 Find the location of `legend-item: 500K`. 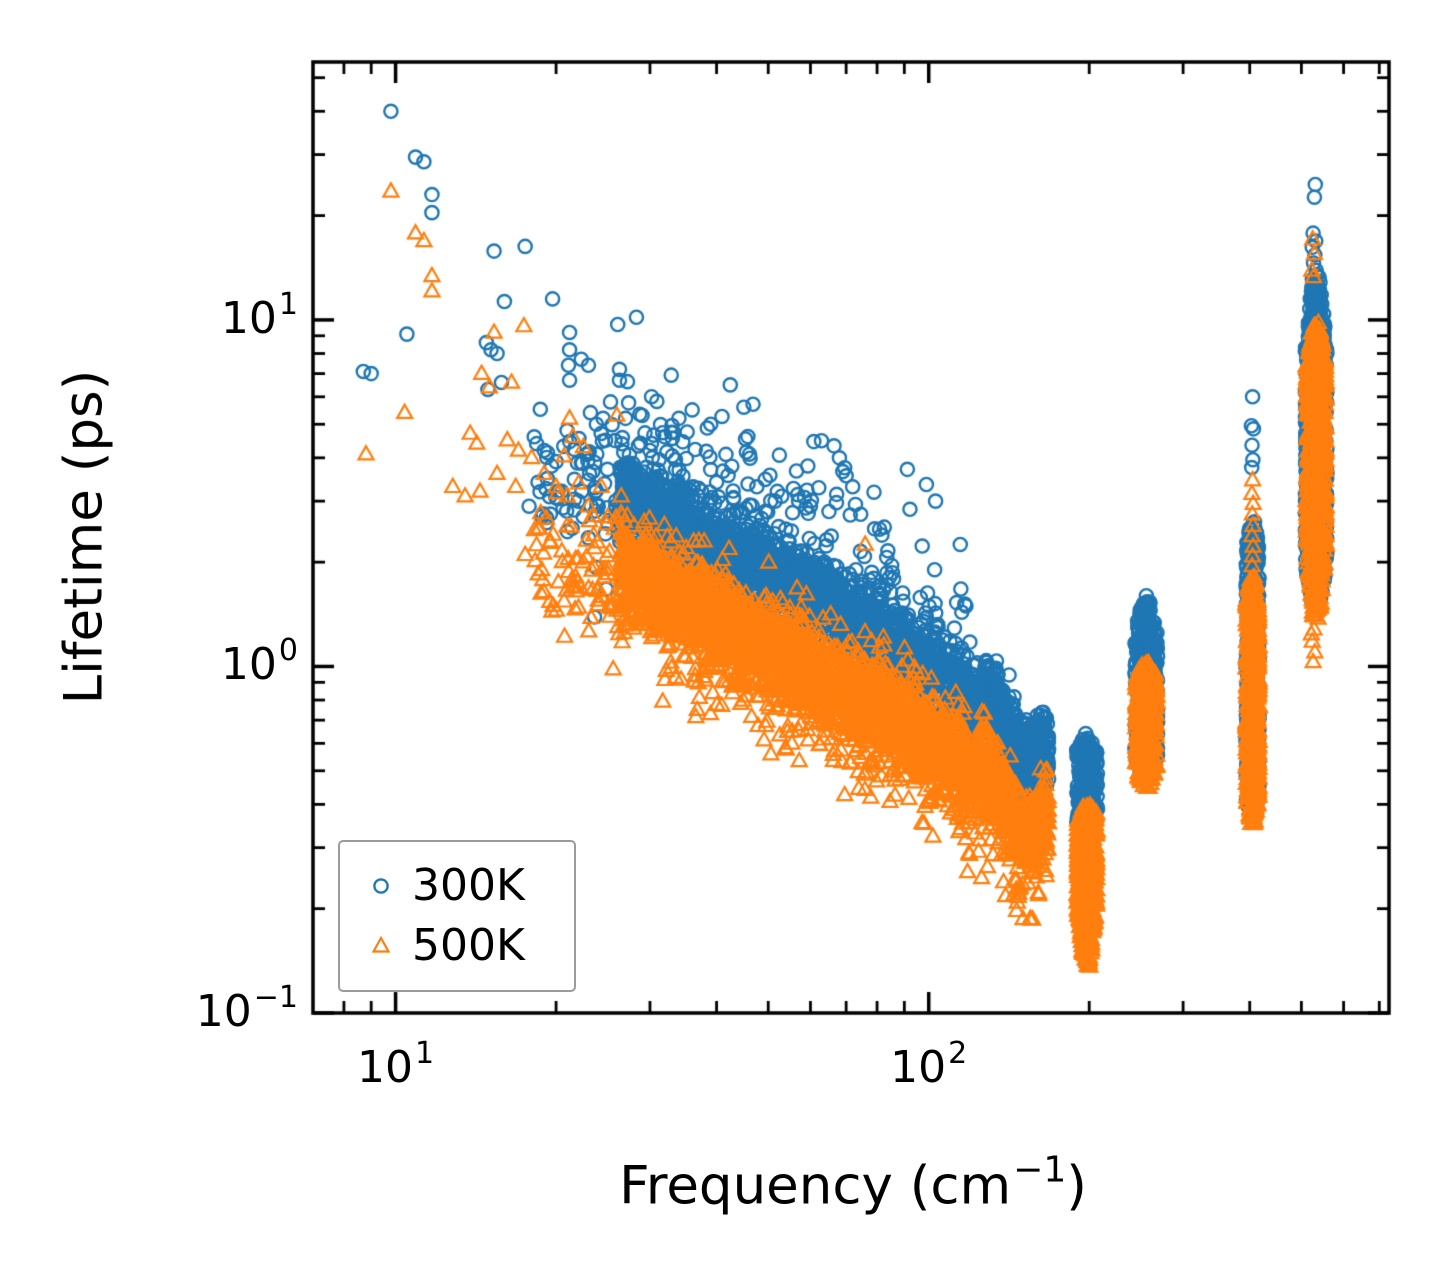

legend-item: 500K is located at coordinates (457, 946).